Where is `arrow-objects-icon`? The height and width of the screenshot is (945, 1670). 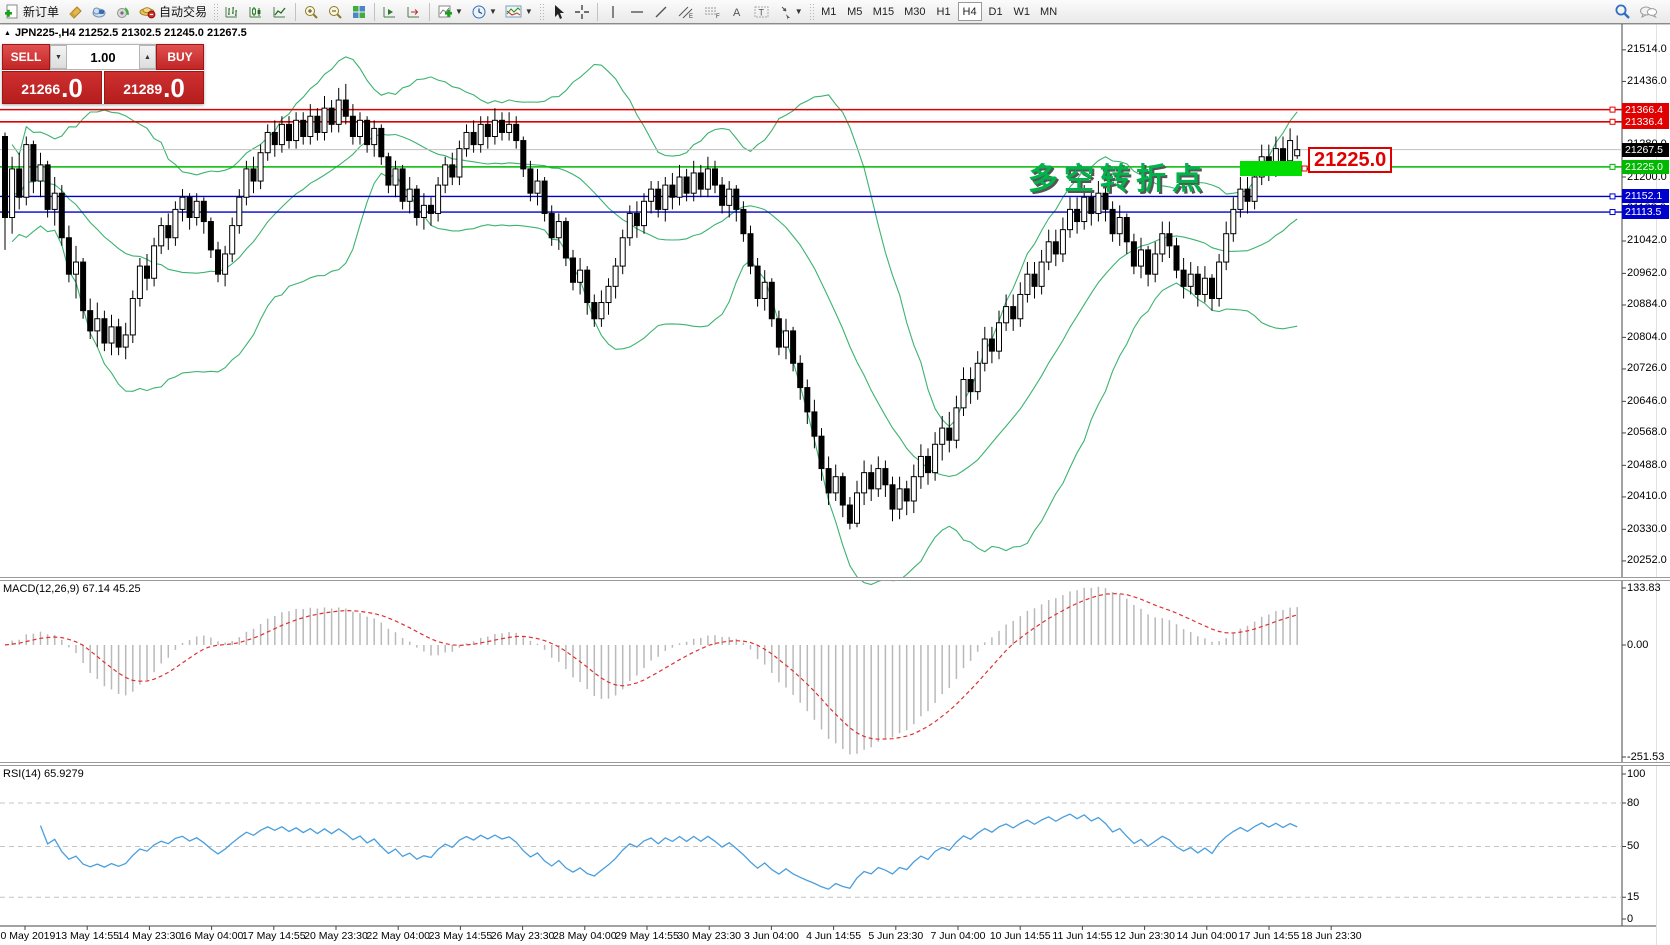
arrow-objects-icon is located at coordinates (785, 13).